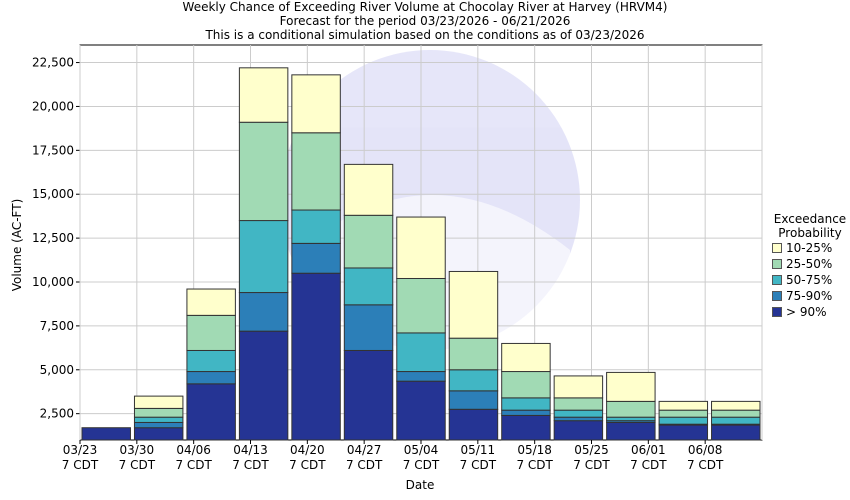  Describe the element at coordinates (810, 248) in the screenshot. I see `legend-item: 10-25%` at that location.